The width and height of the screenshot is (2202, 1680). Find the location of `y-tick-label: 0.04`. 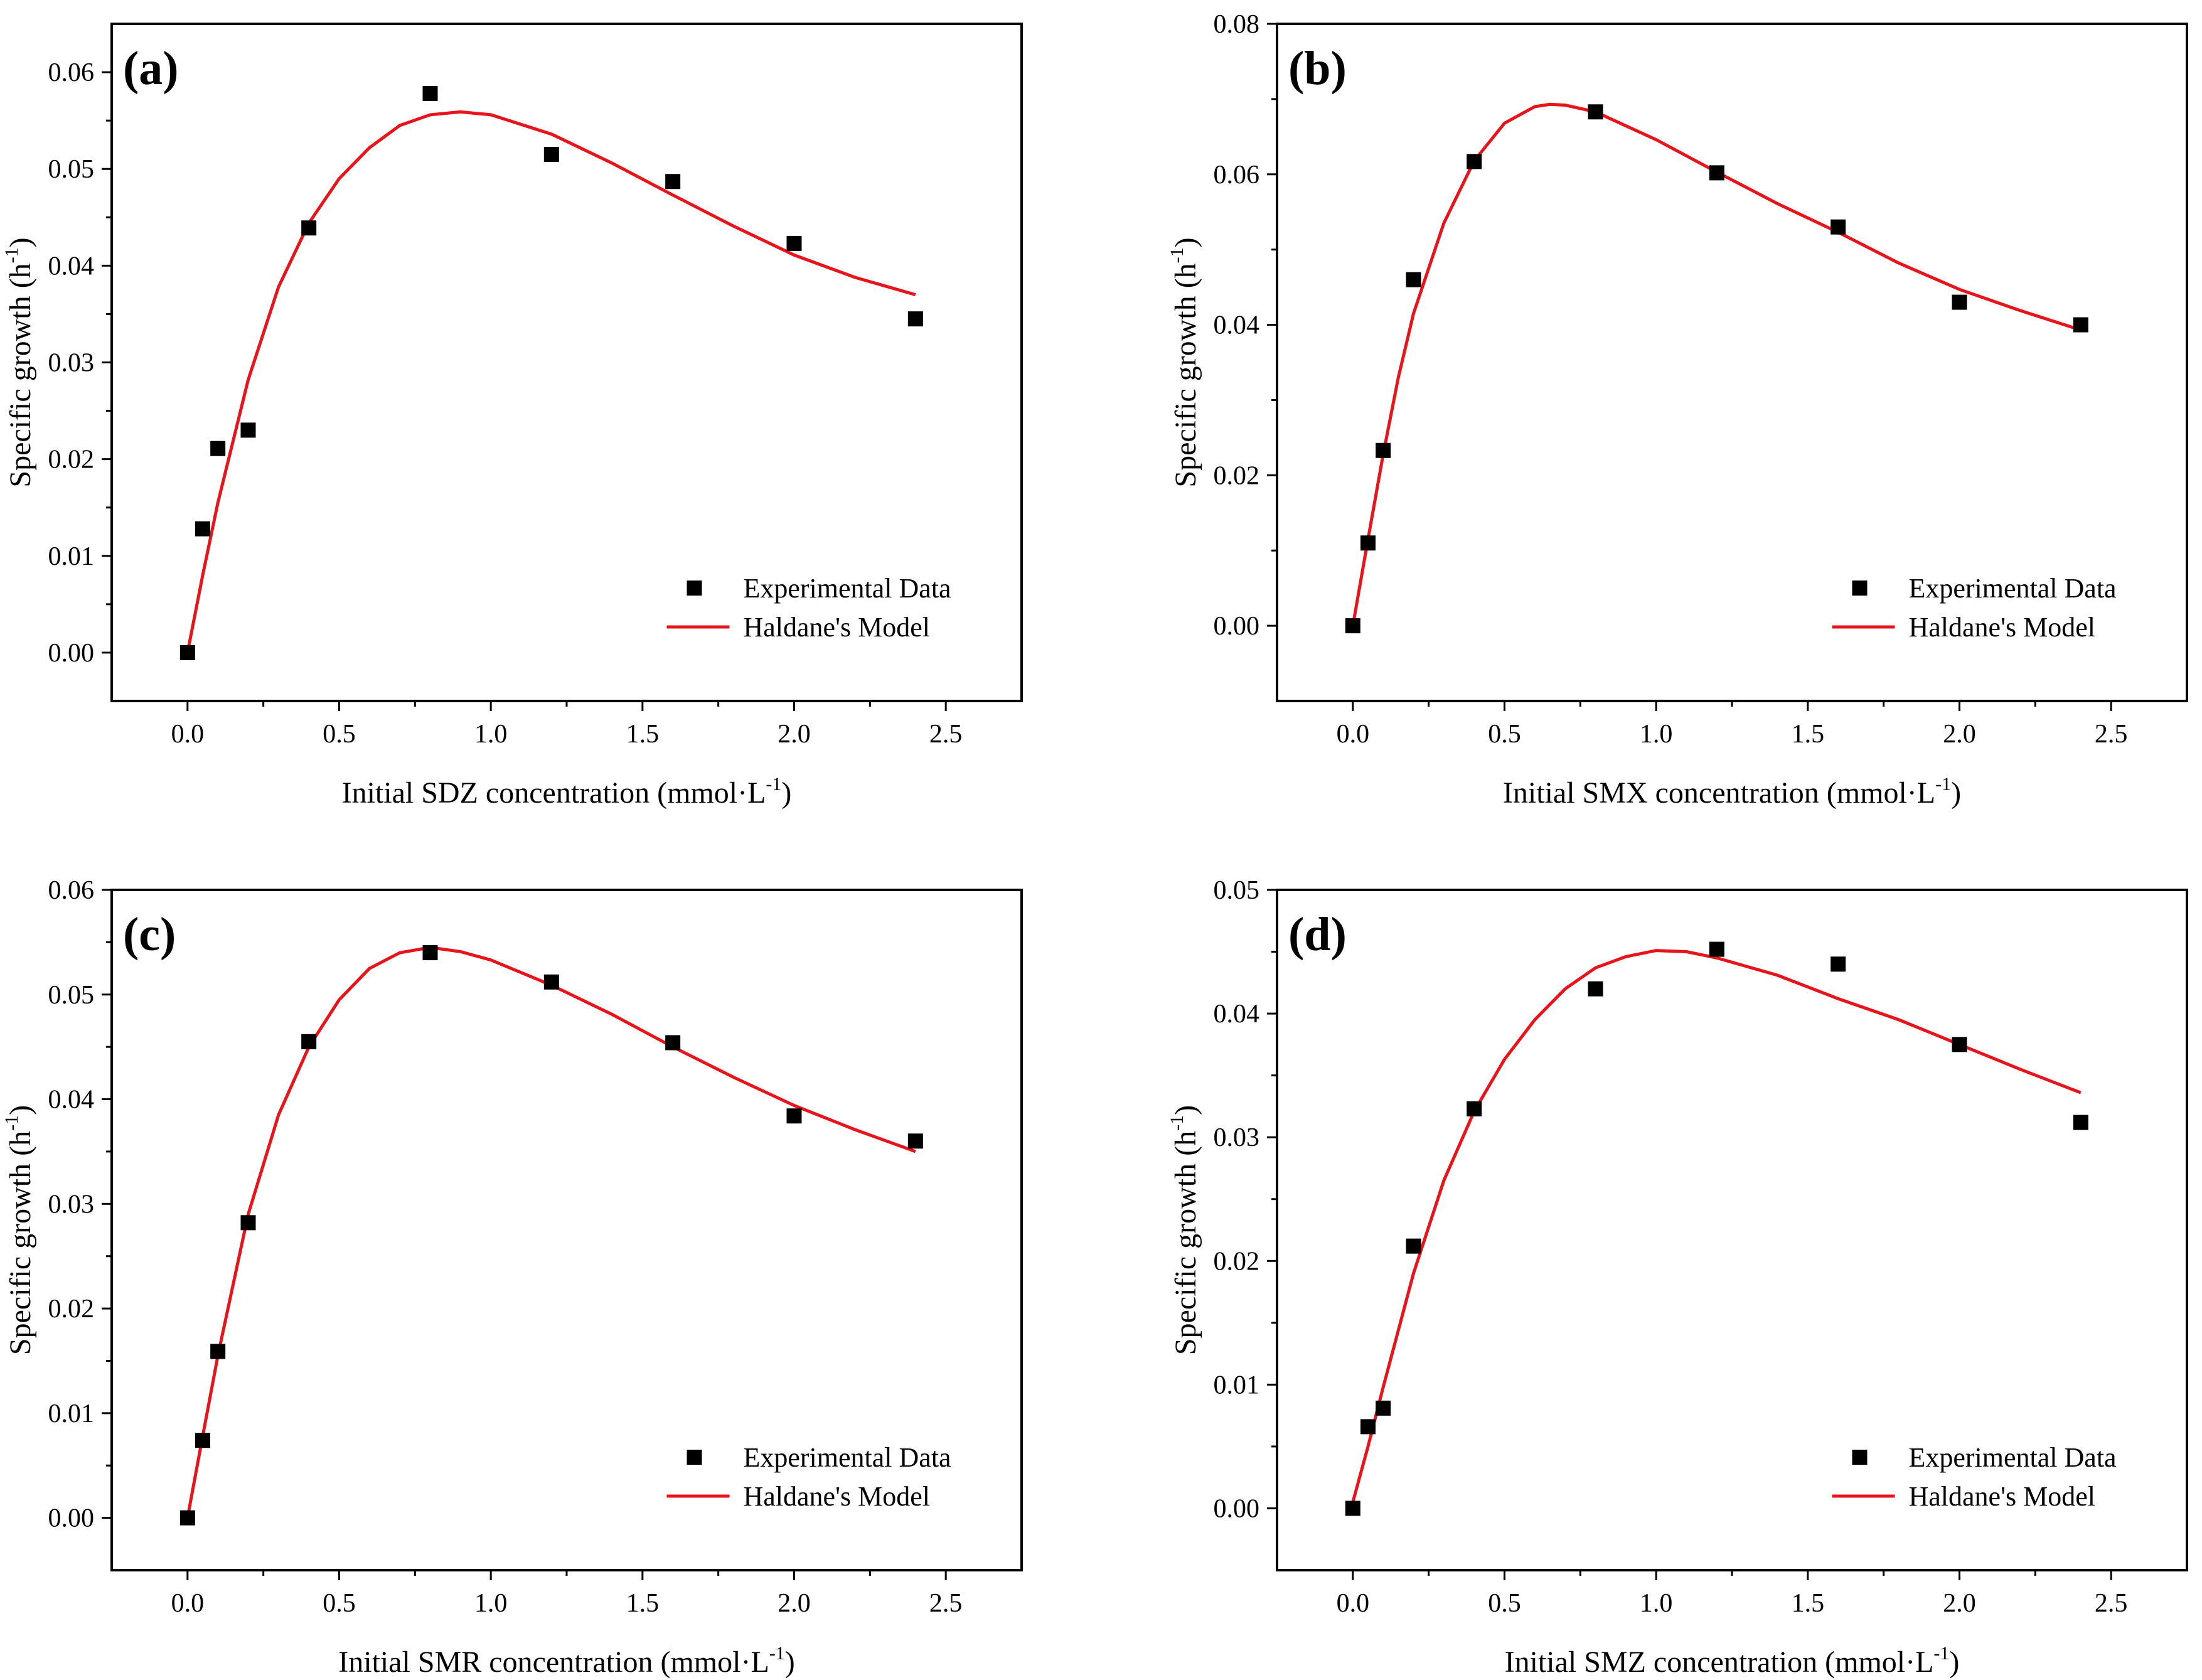

y-tick-label: 0.04 is located at coordinates (1237, 325).